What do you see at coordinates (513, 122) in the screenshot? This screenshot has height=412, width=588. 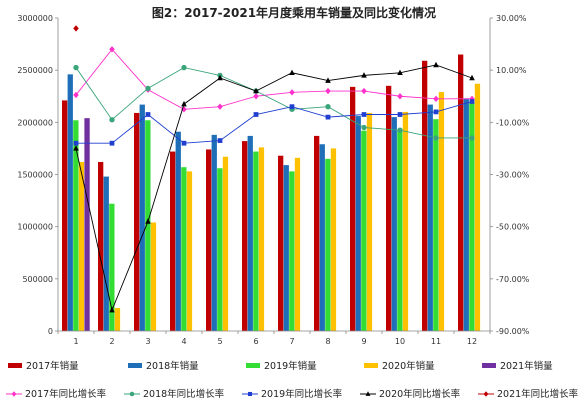 I see `y-right-tick-label: -10.00%` at bounding box center [513, 122].